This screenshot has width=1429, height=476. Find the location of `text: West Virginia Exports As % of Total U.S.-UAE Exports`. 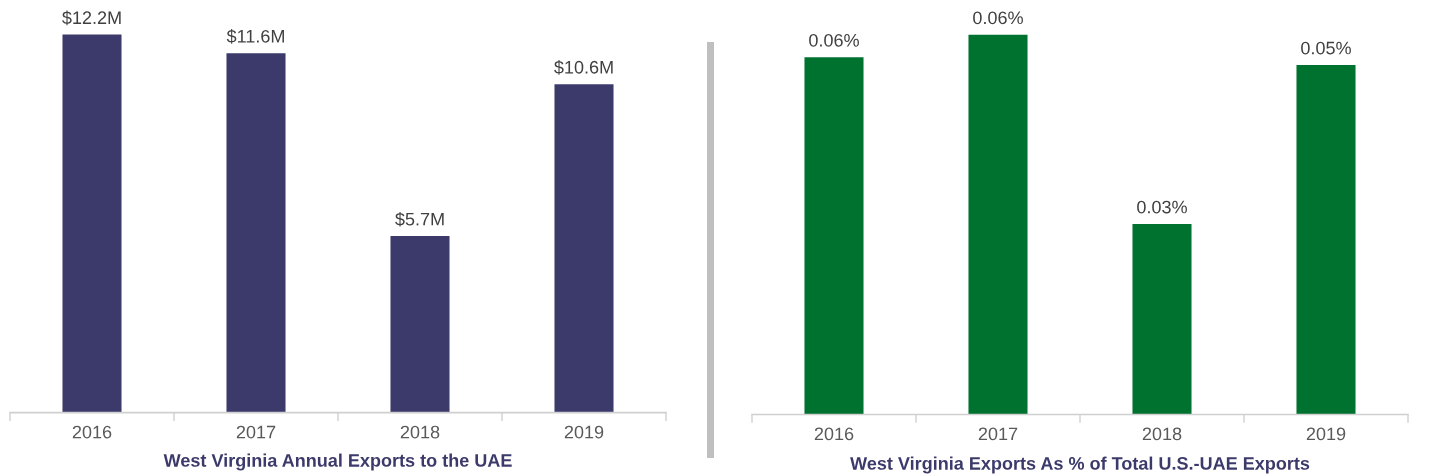

text: West Virginia Exports As % of Total U.S.-UAE Exports is located at coordinates (1080, 465).